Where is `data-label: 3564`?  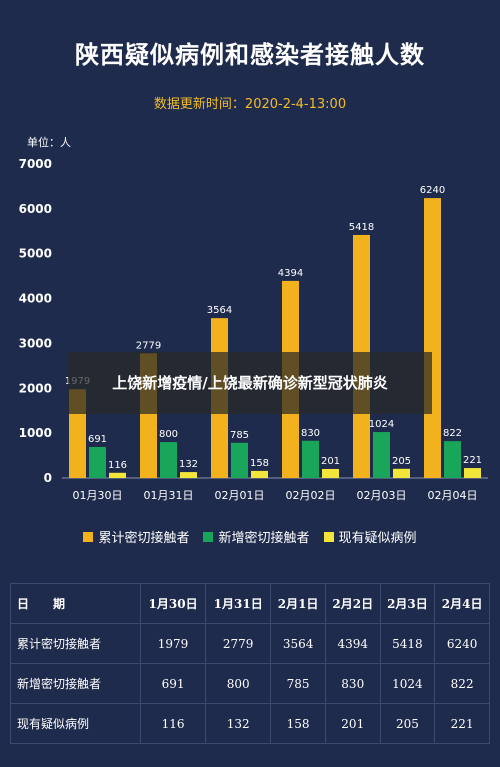
data-label: 3564 is located at coordinates (219, 310).